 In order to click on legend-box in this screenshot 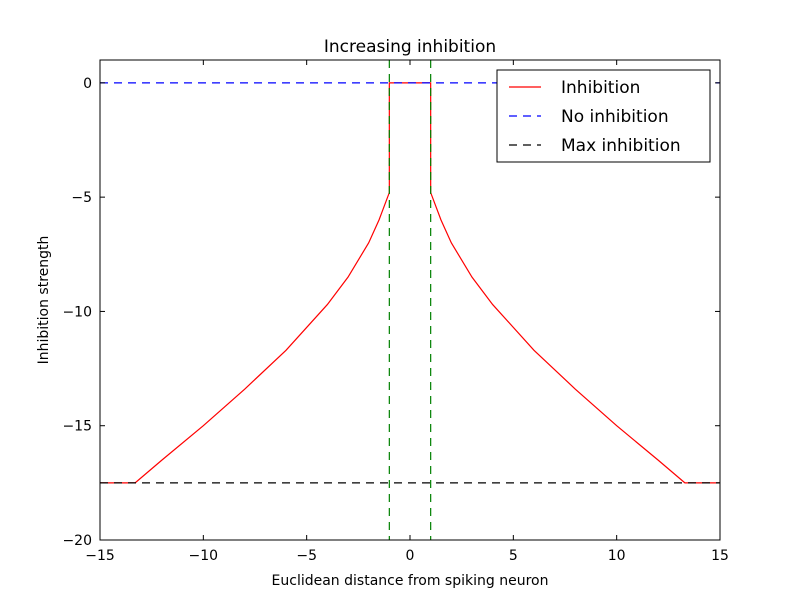, I will do `click(603, 116)`.